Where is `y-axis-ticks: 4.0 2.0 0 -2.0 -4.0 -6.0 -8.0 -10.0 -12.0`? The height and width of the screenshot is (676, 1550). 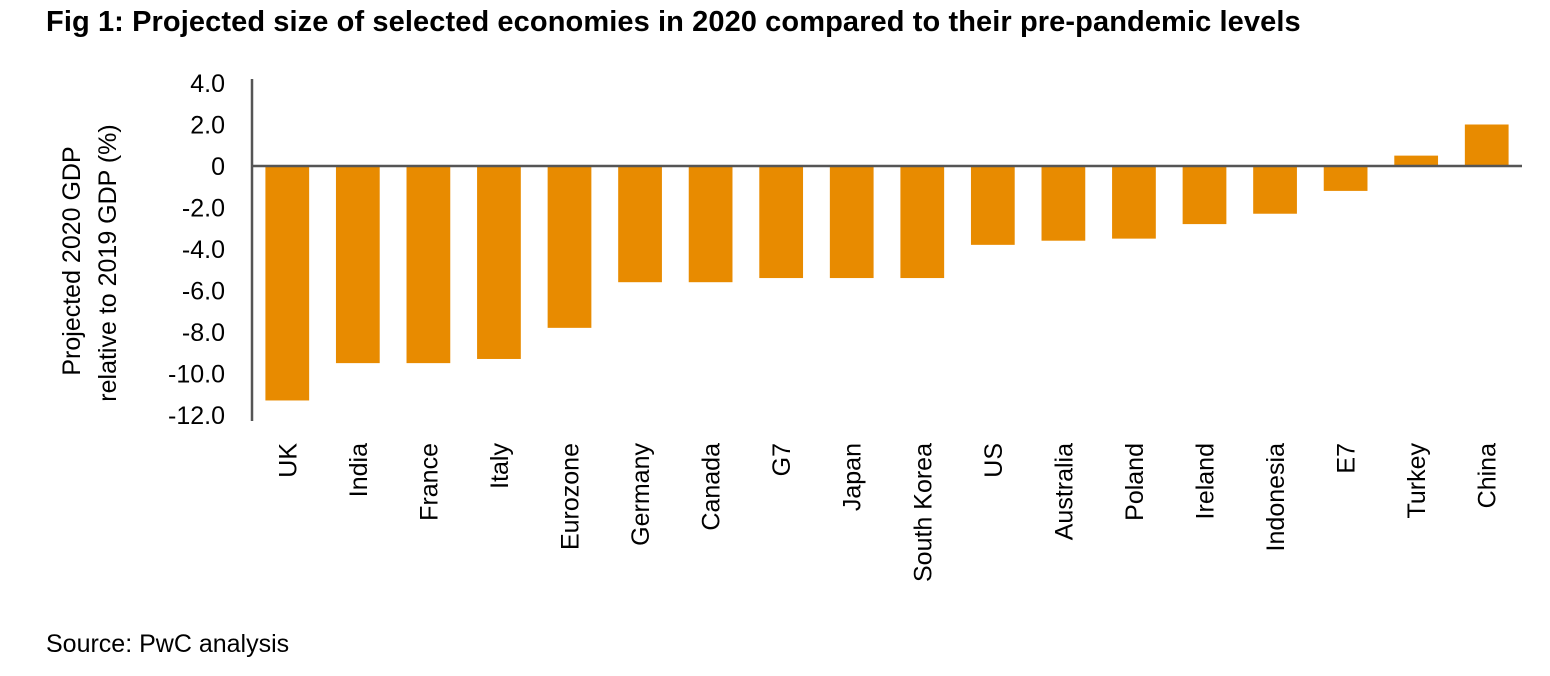
y-axis-ticks: 4.0 2.0 0 -2.0 -4.0 -6.0 -8.0 -10.0 -12.0 is located at coordinates (196, 250).